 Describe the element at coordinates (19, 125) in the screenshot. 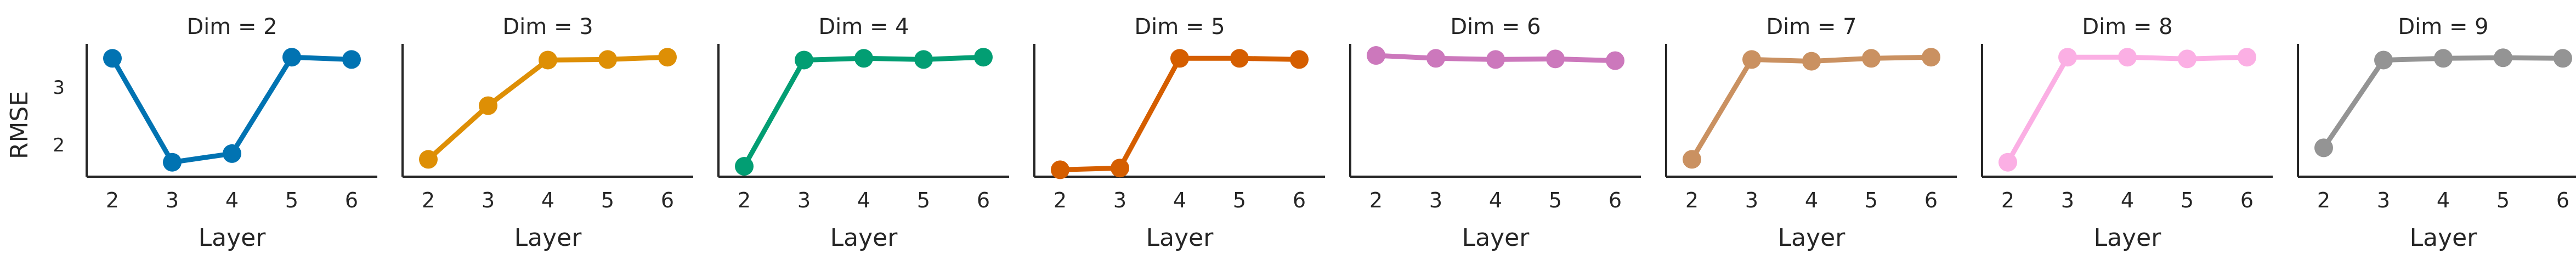

I see `y-axis-label: RMSE` at that location.